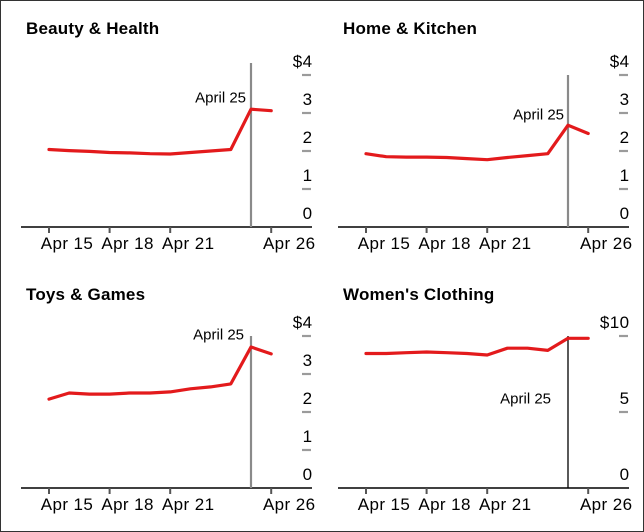 The height and width of the screenshot is (532, 644). I want to click on chart-title: Toys & Games, so click(86, 294).